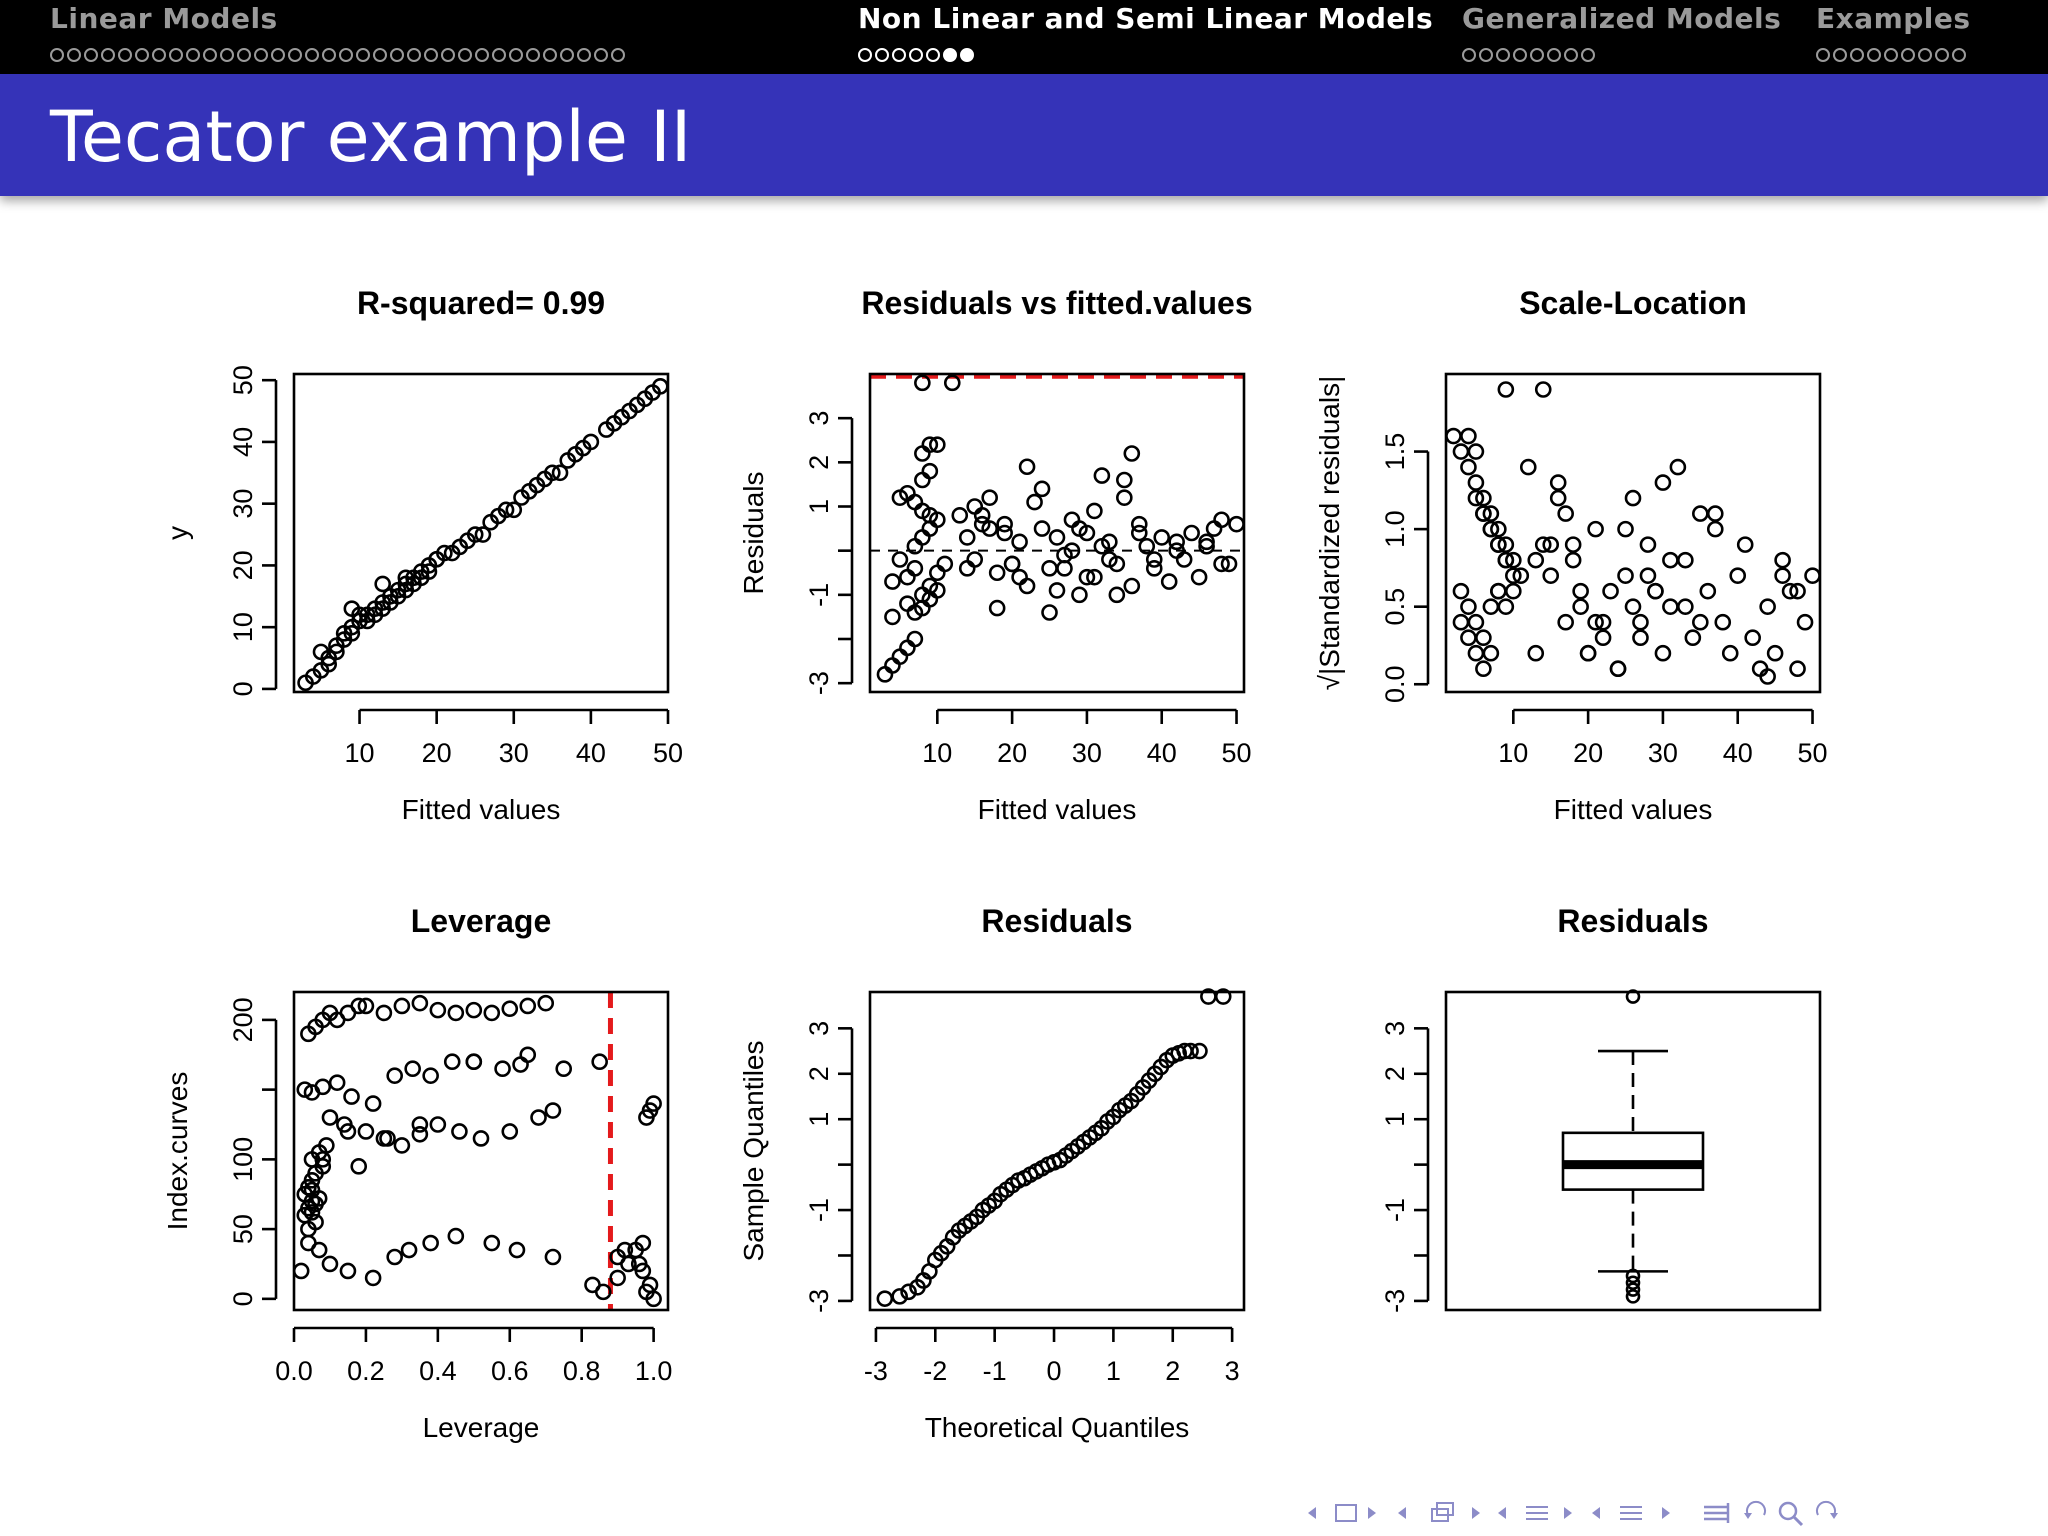 The image size is (2048, 1536). What do you see at coordinates (1829, 1514) in the screenshot?
I see `forward-icon` at bounding box center [1829, 1514].